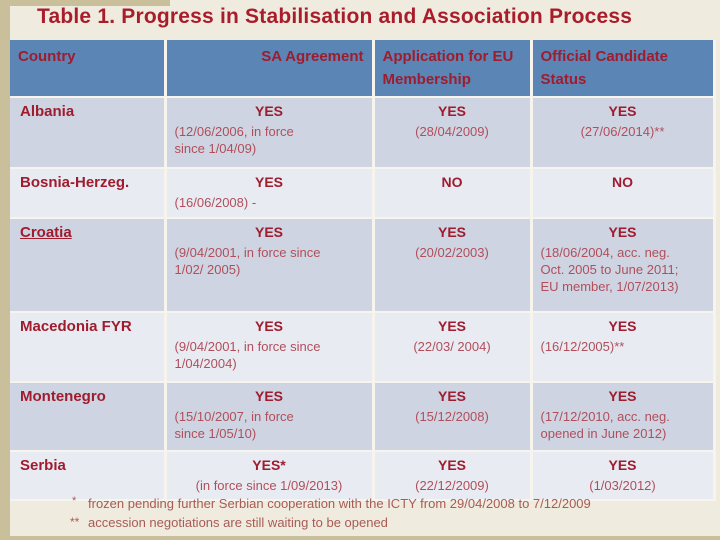  I want to click on cell-detail: (22/12/2009), so click(452, 485).